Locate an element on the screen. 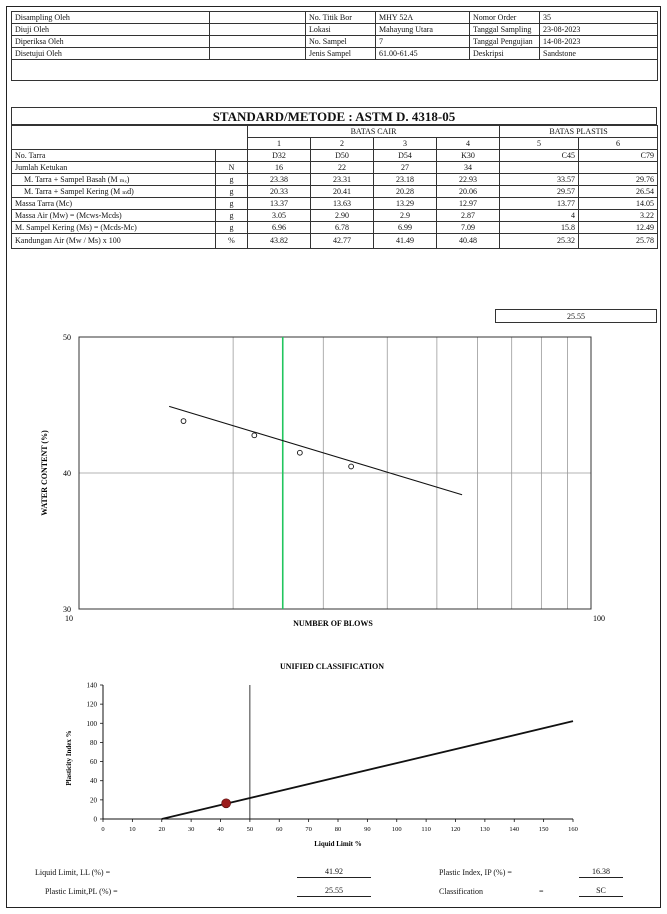  x-tick-label: 150 is located at coordinates (544, 829).